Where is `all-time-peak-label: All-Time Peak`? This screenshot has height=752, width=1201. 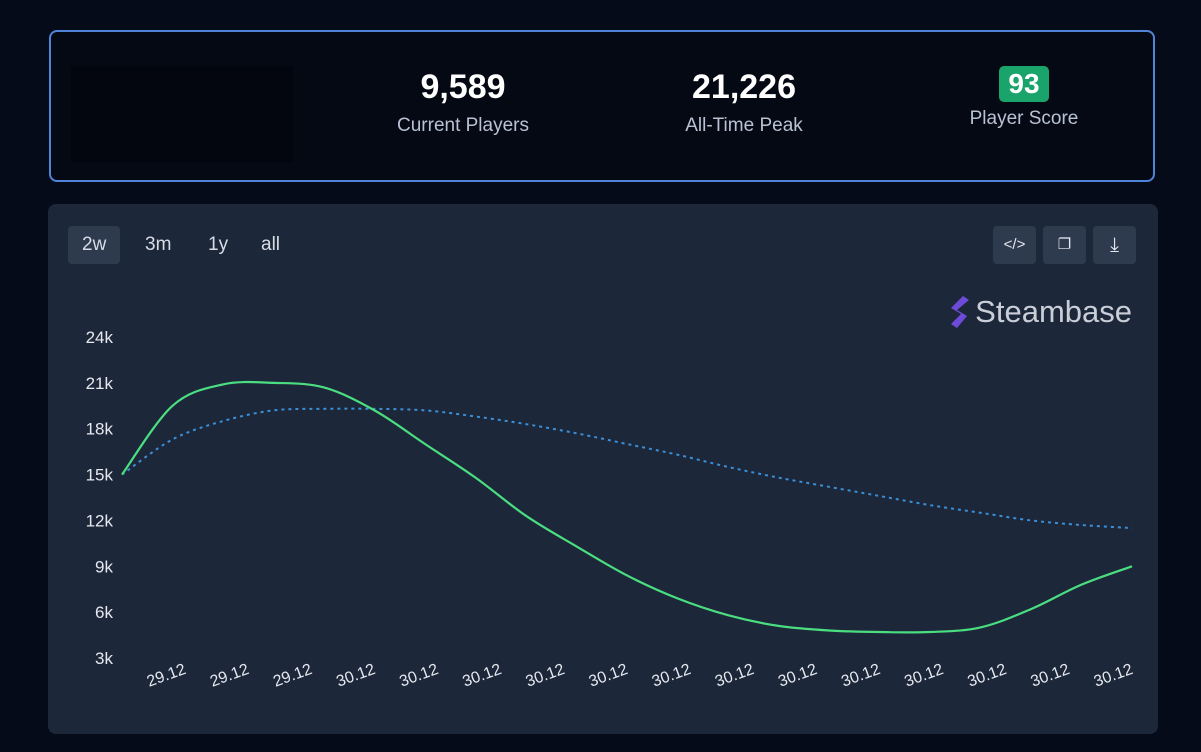
all-time-peak-label: All-Time Peak is located at coordinates (744, 125).